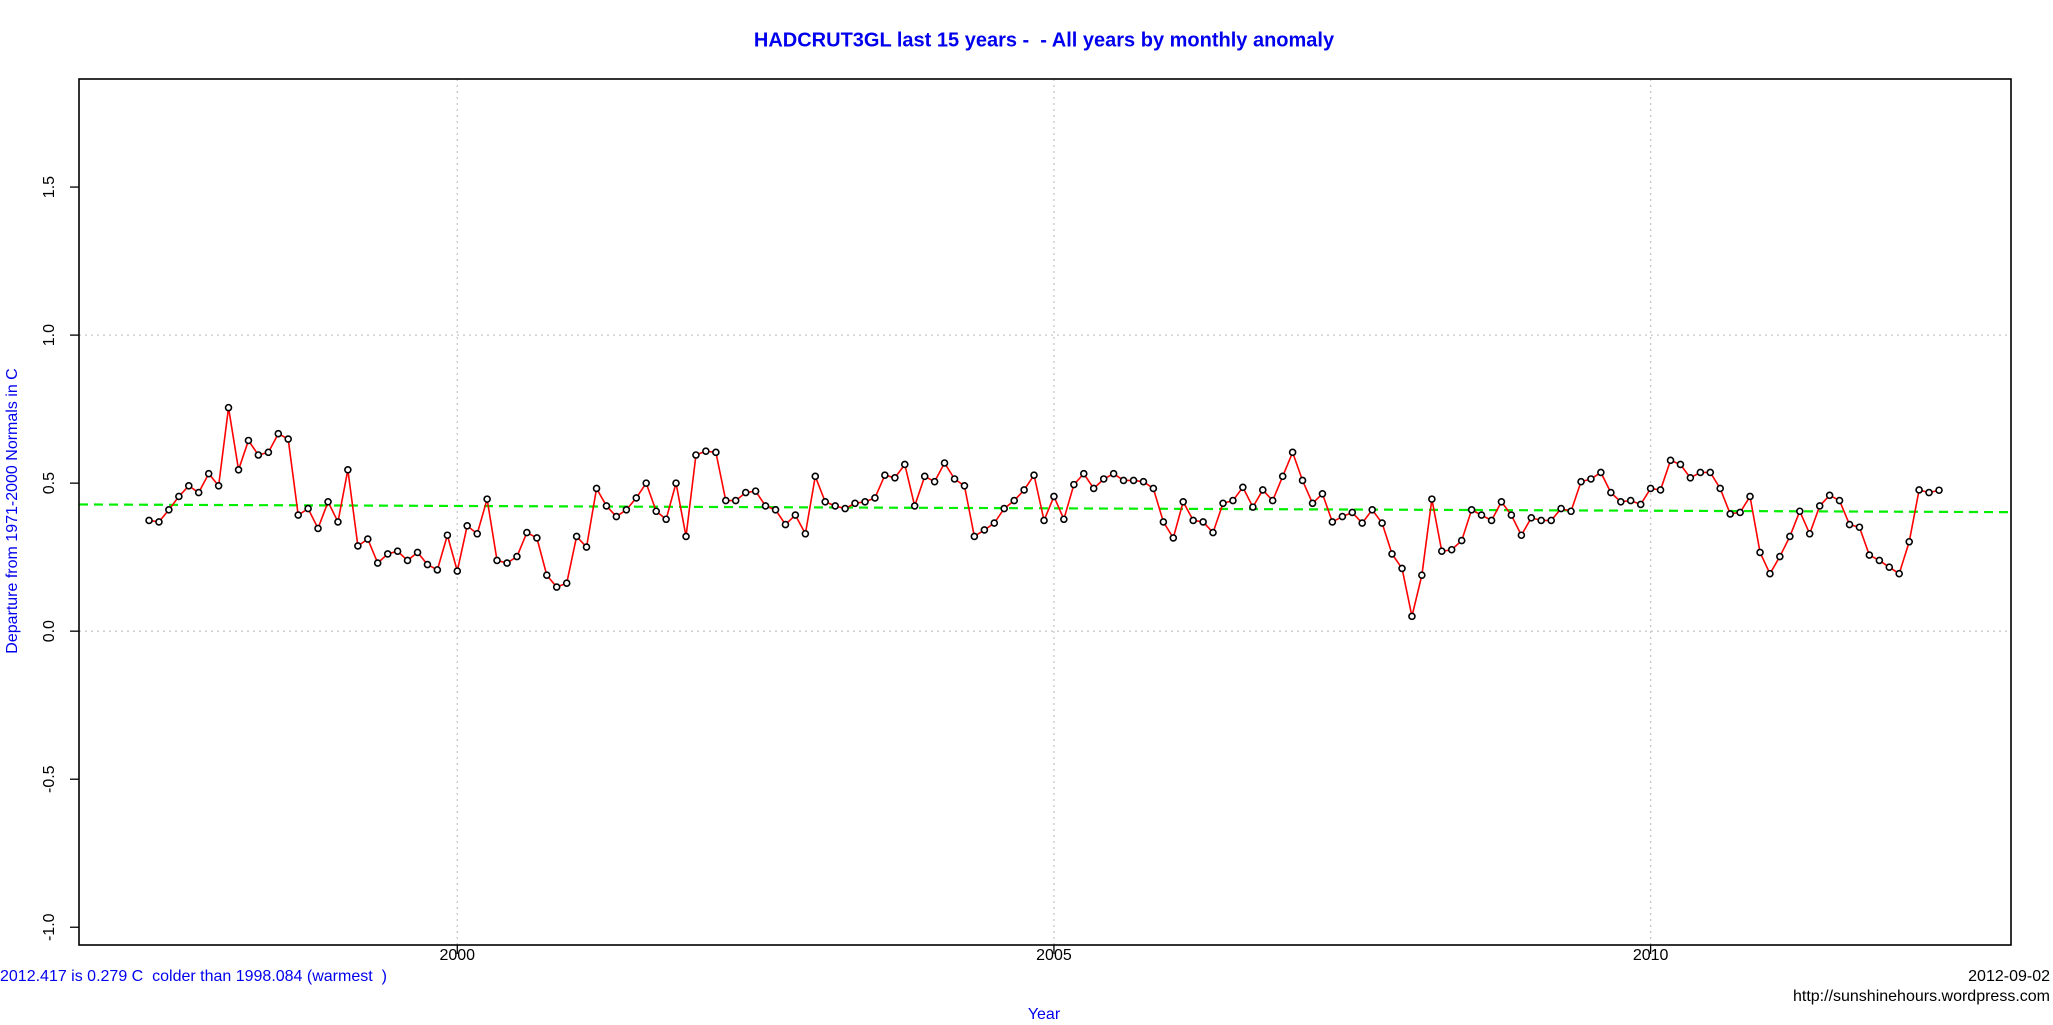  I want to click on y-axis-label: Departure from 1971-2000 Normals in C, so click(12, 510).